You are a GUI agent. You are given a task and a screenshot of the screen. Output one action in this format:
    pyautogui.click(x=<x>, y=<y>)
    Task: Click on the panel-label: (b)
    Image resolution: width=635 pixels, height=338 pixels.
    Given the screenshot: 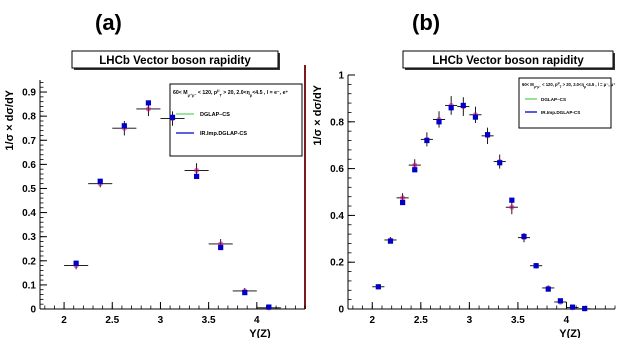 What is the action you would take?
    pyautogui.click(x=426, y=22)
    